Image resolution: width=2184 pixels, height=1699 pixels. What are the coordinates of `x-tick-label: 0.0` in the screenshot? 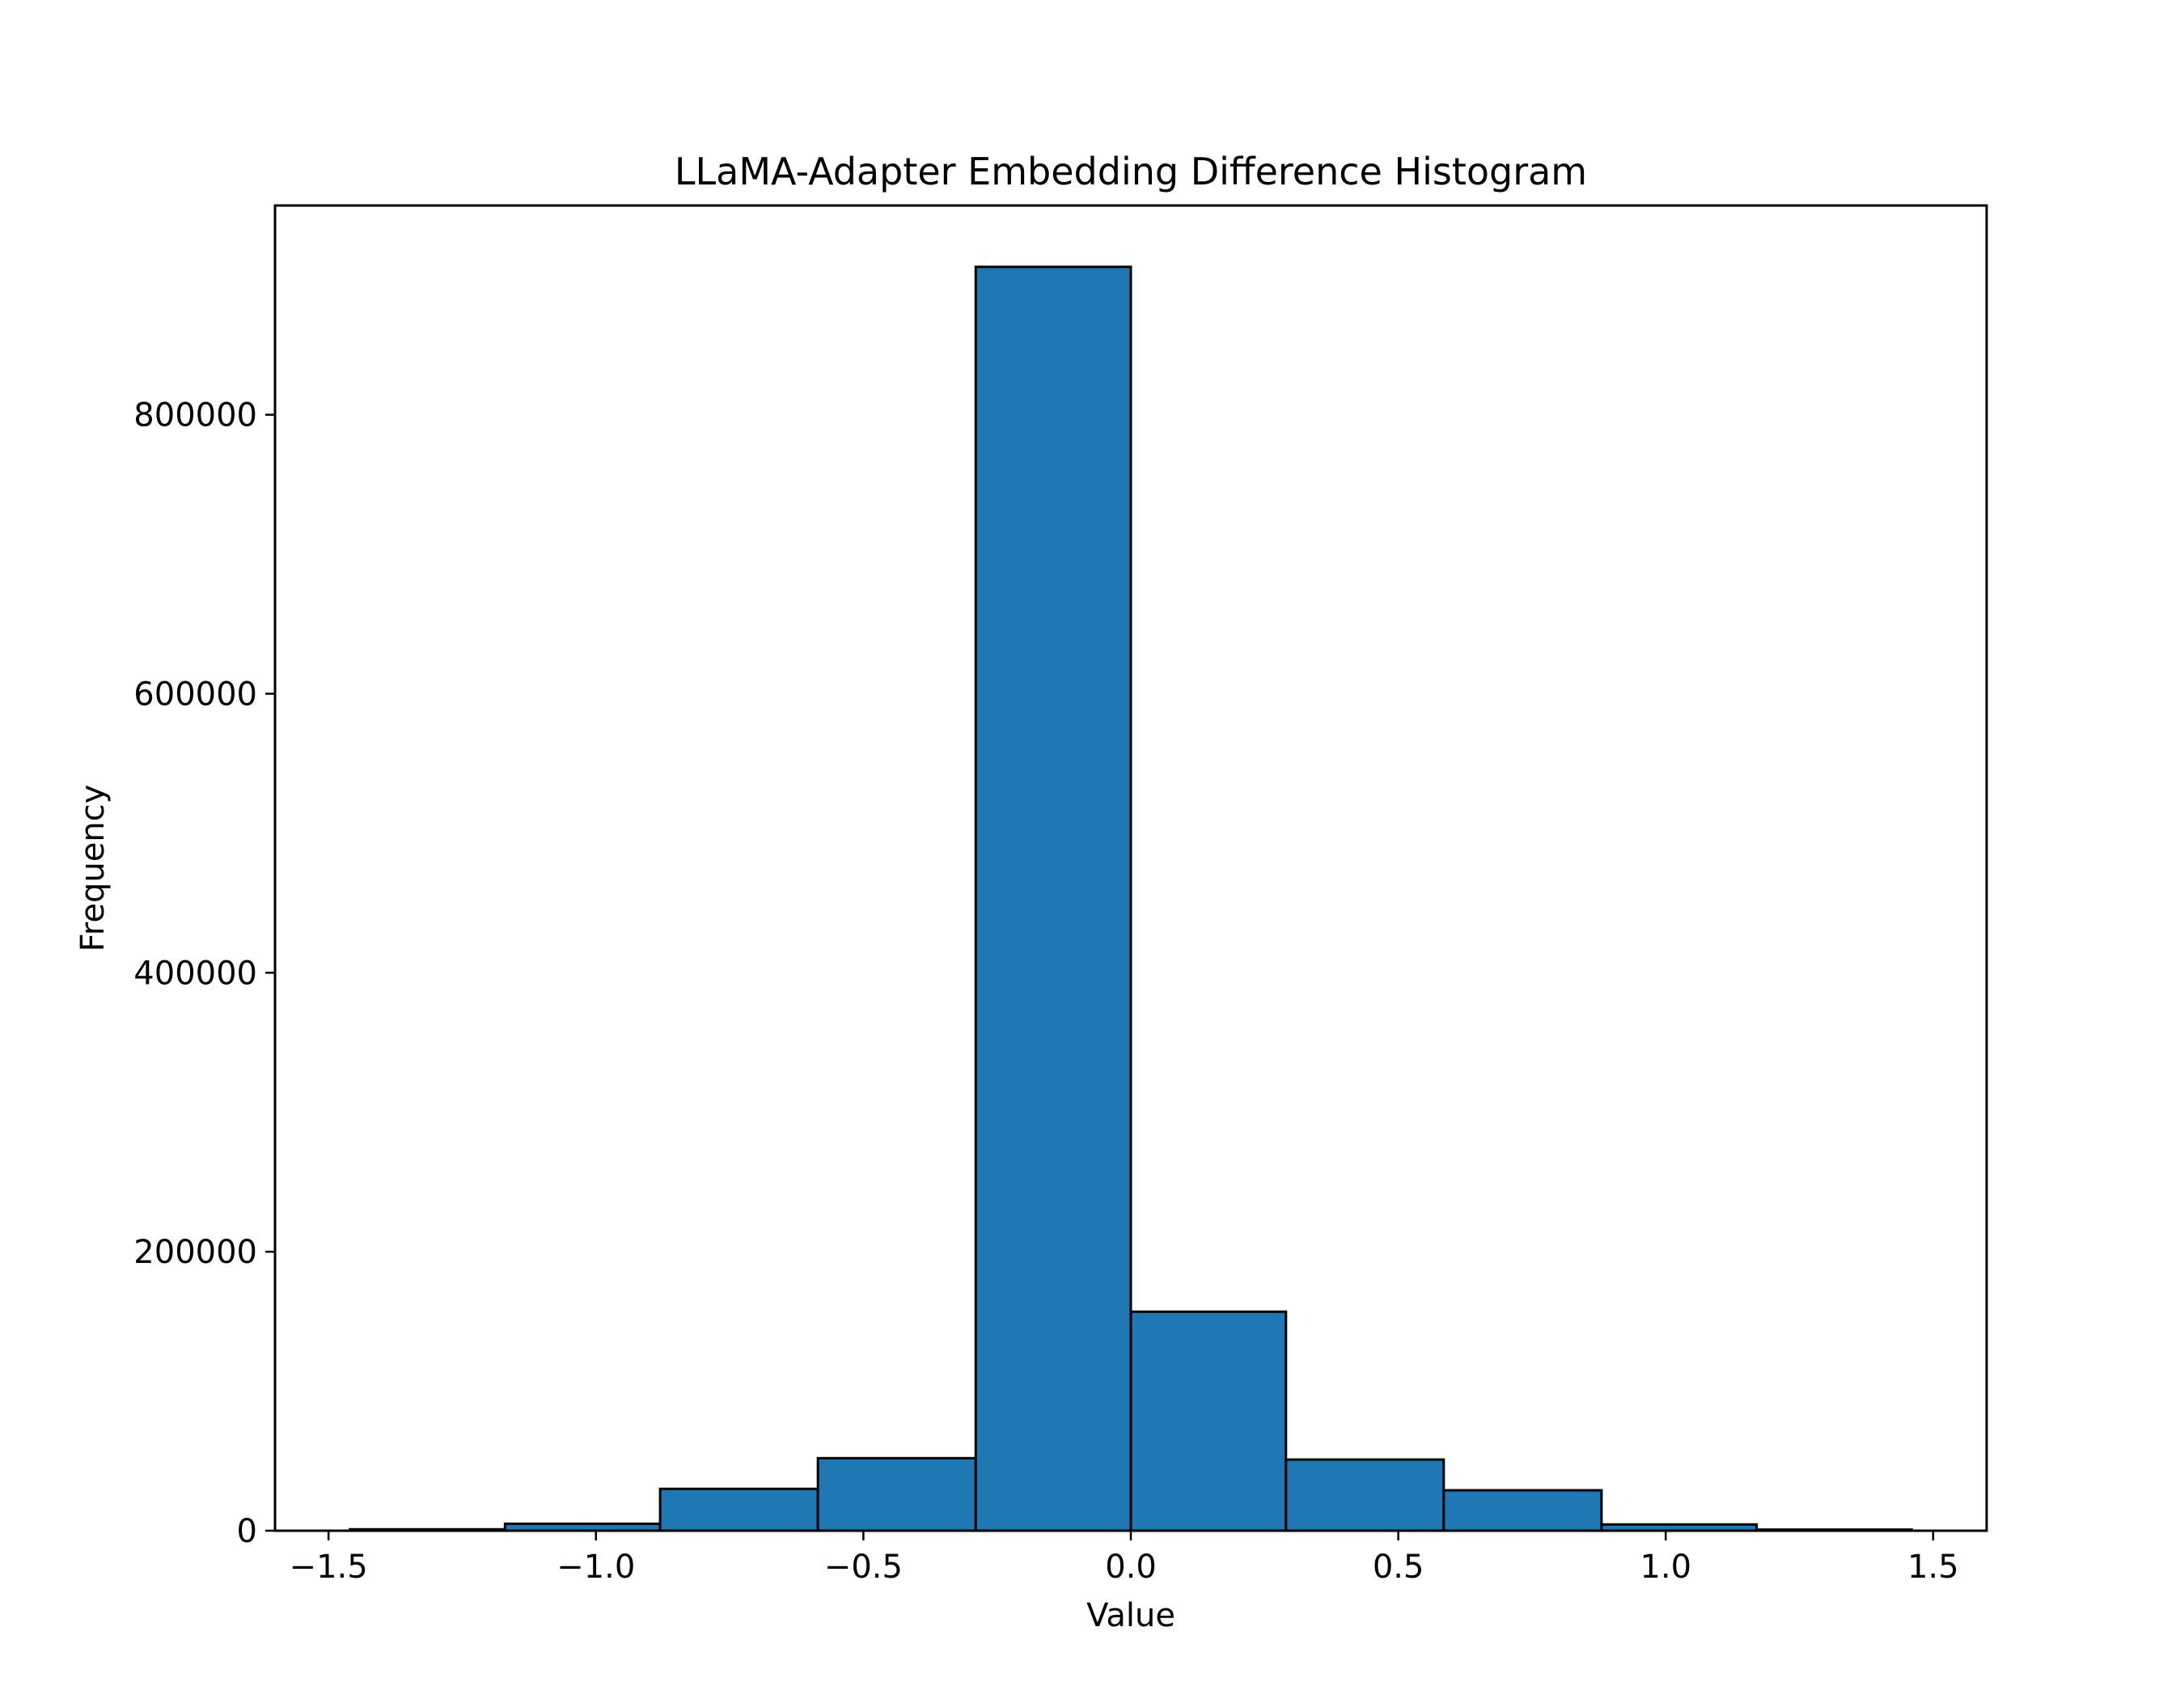 It's located at (1131, 1567).